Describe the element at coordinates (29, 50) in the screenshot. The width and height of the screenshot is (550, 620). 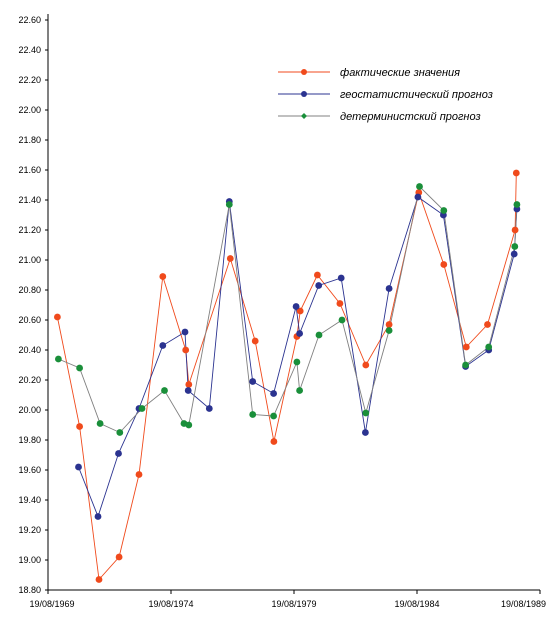
I see `y-tick-label: 22.40` at that location.